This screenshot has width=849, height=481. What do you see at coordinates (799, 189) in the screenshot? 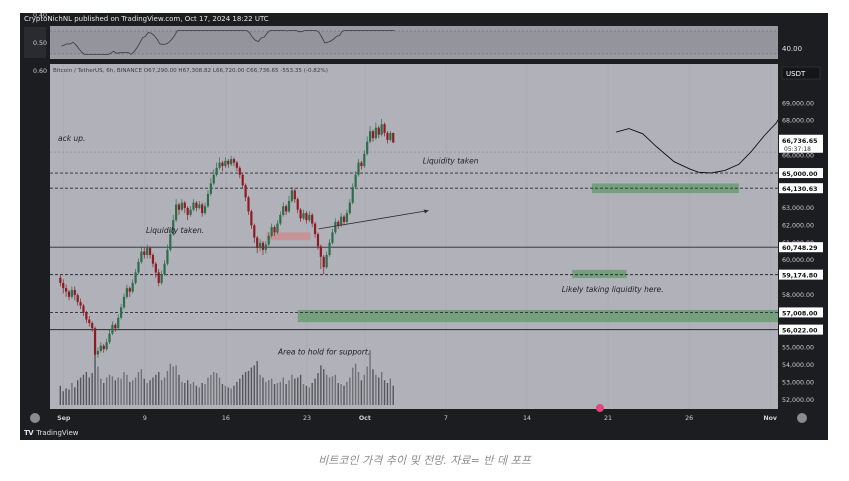
I see `level-price-label: 64,130.63` at bounding box center [799, 189].